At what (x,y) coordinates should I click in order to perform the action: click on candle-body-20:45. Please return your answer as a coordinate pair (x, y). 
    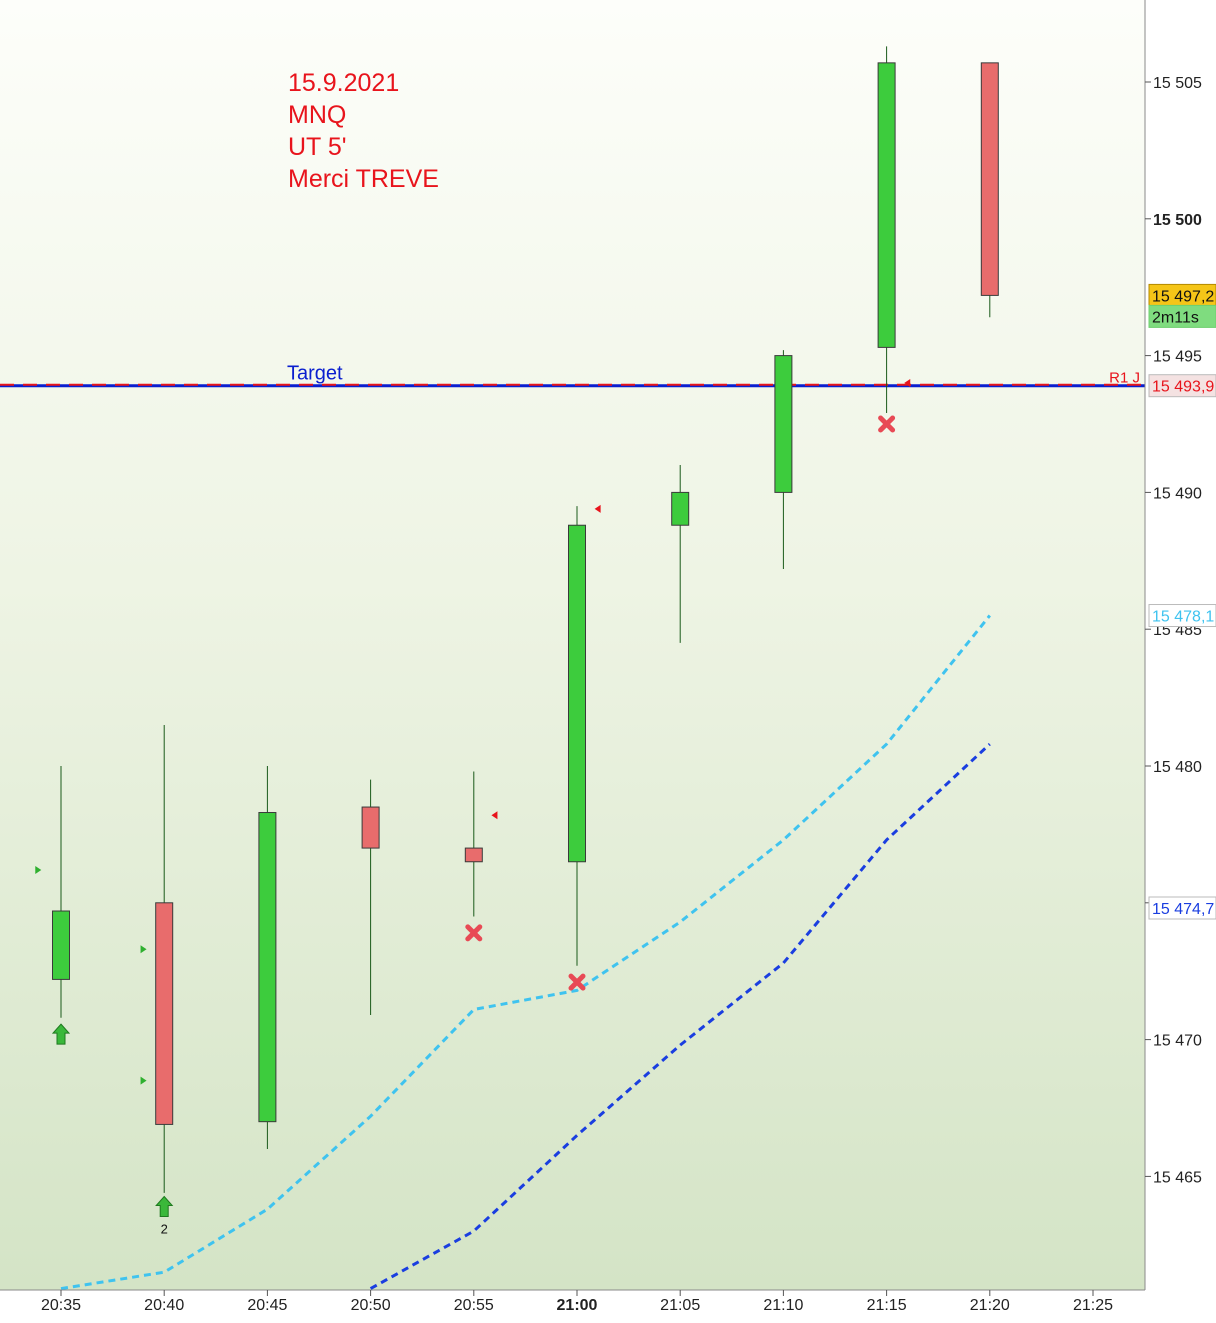
    Looking at the image, I should click on (267, 967).